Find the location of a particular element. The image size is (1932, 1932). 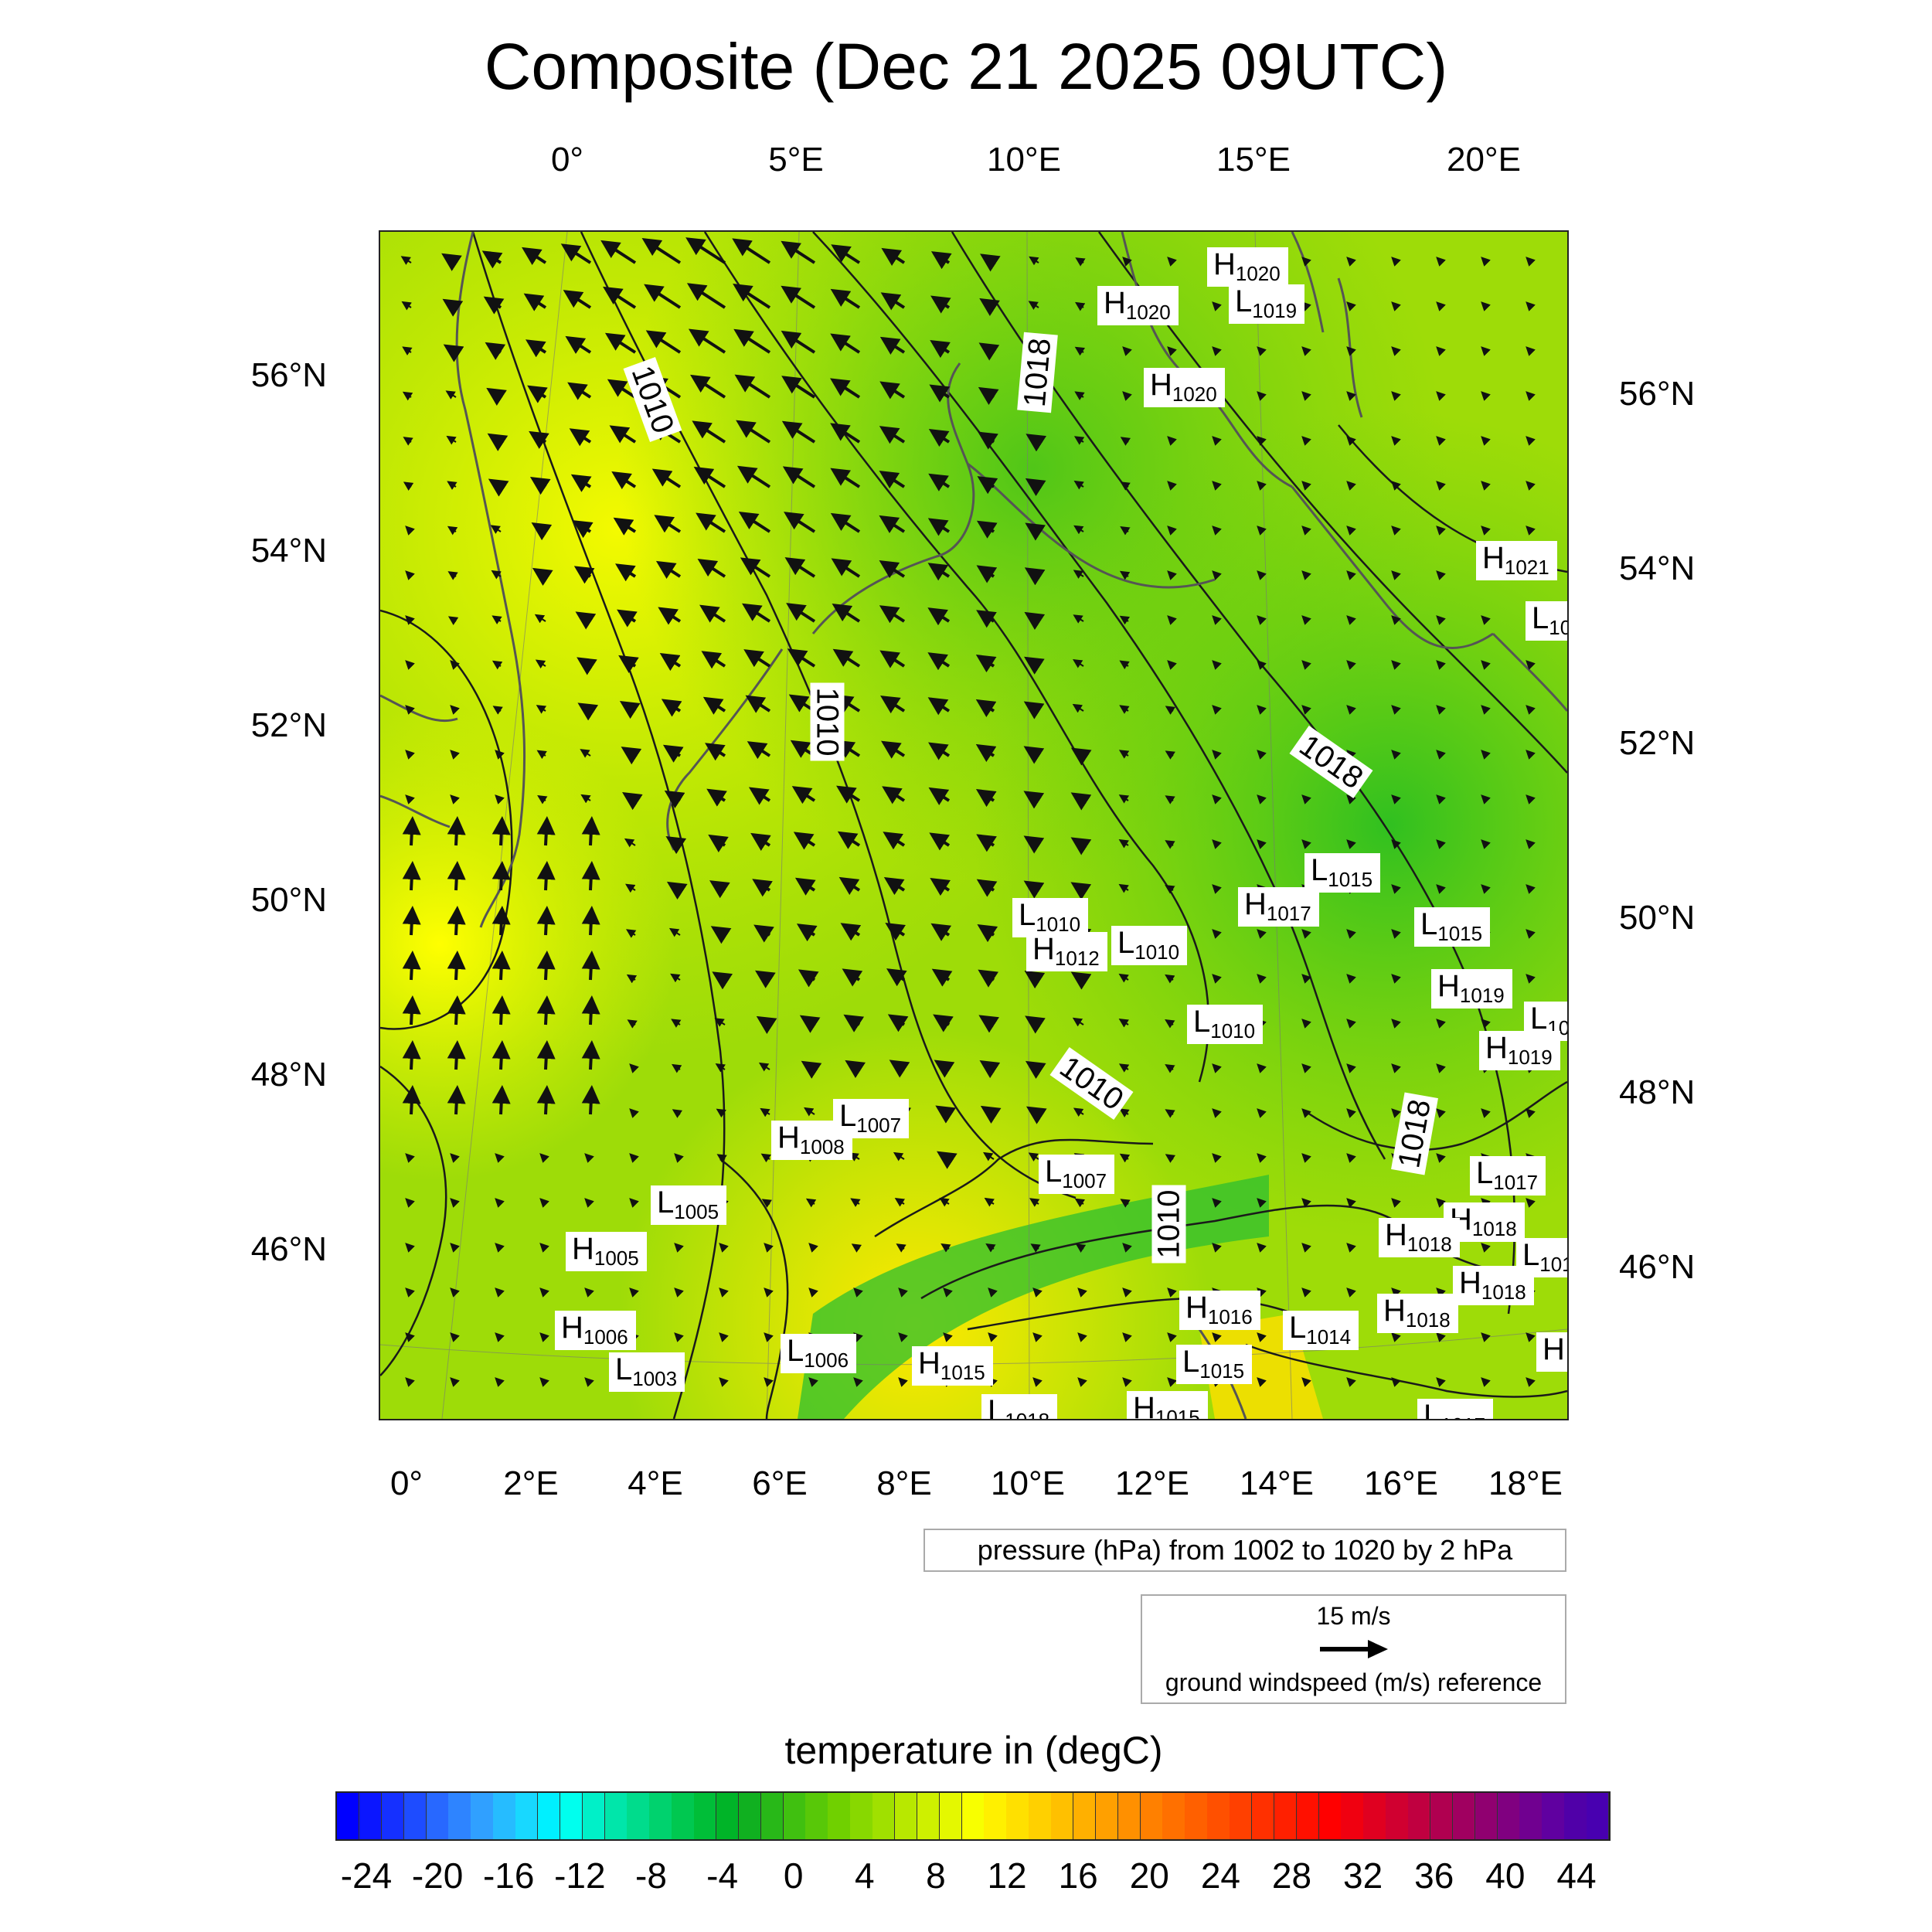

pressure-center-label: L1007 is located at coordinates (871, 1119).